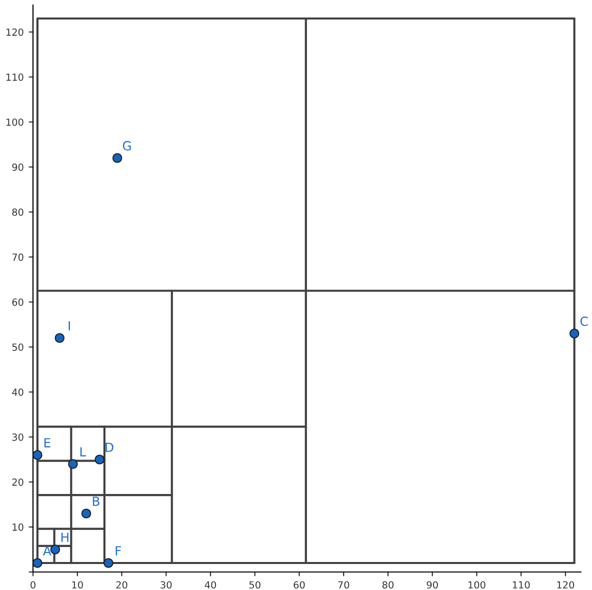  I want to click on x-tick-label: 0, so click(33, 585).